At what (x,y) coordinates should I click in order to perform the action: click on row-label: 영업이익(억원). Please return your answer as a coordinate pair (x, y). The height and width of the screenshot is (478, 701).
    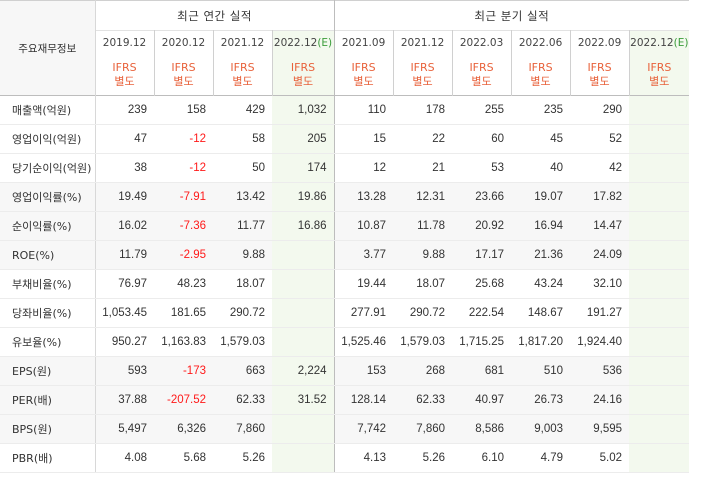
    Looking at the image, I should click on (48, 139).